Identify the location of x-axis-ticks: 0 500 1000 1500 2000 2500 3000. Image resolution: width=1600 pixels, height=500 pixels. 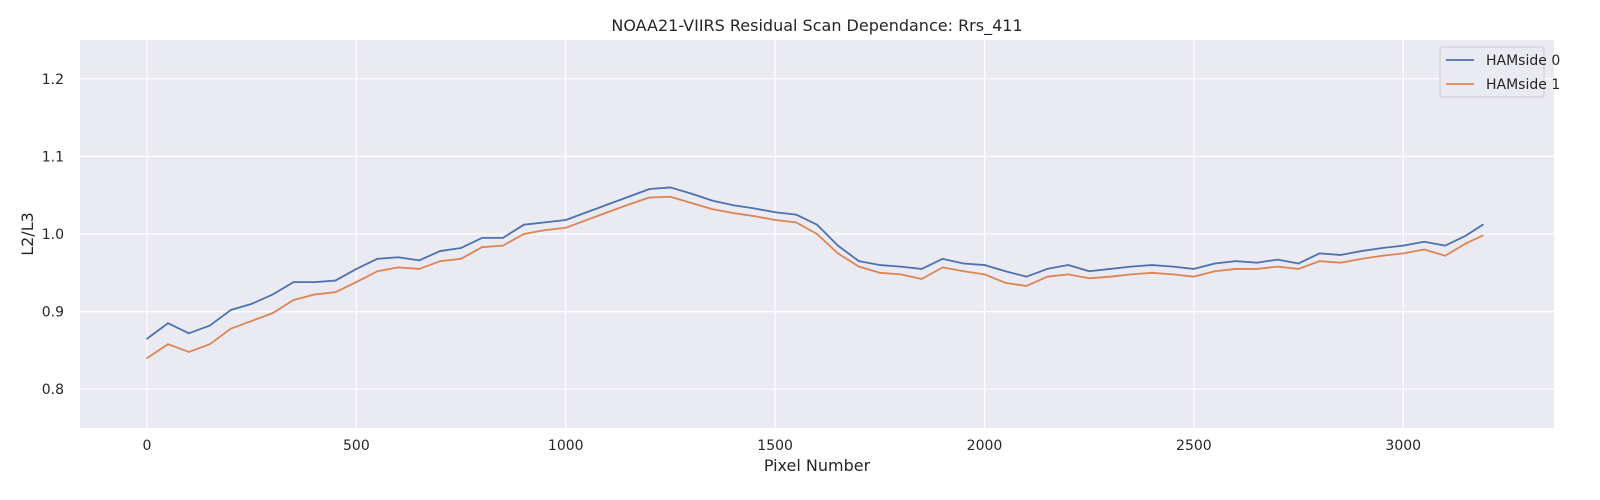
(782, 446).